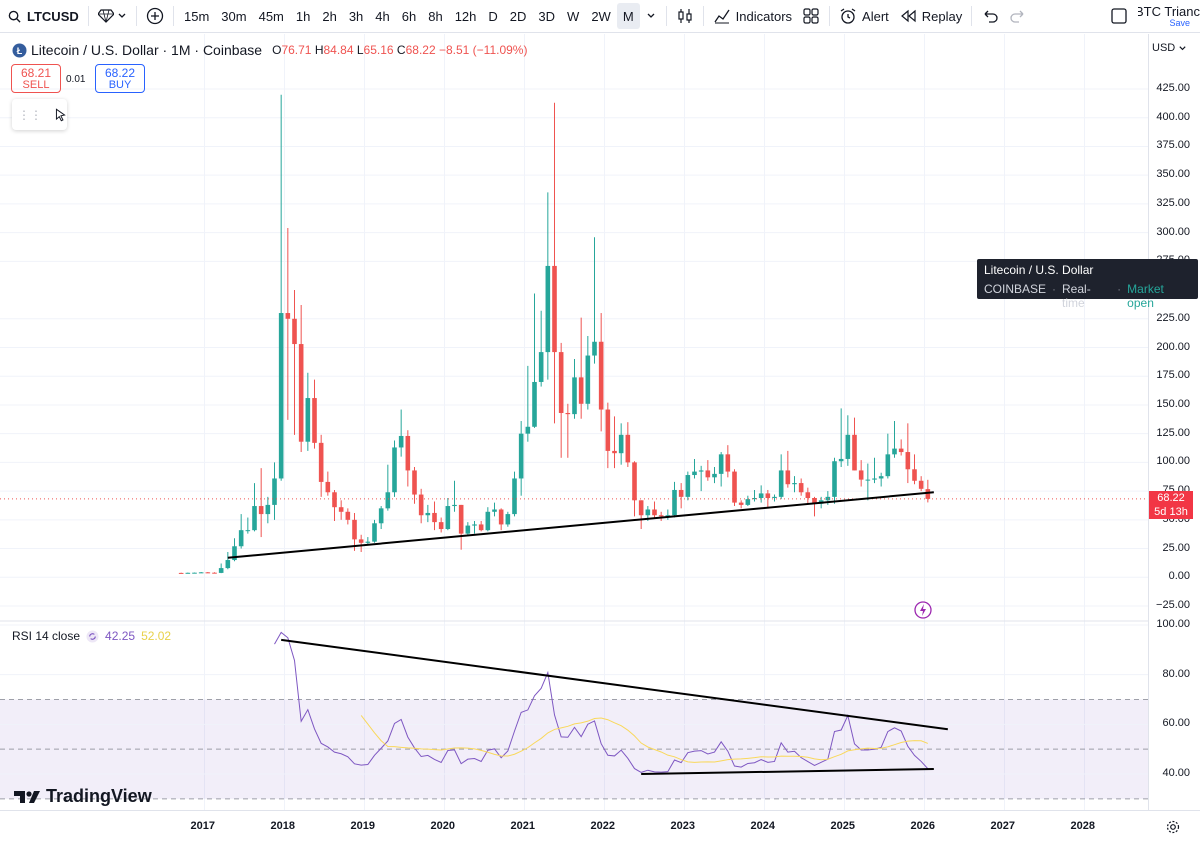 The height and width of the screenshot is (844, 1200). What do you see at coordinates (271, 16) in the screenshot?
I see `timeframe-45m: 45m` at bounding box center [271, 16].